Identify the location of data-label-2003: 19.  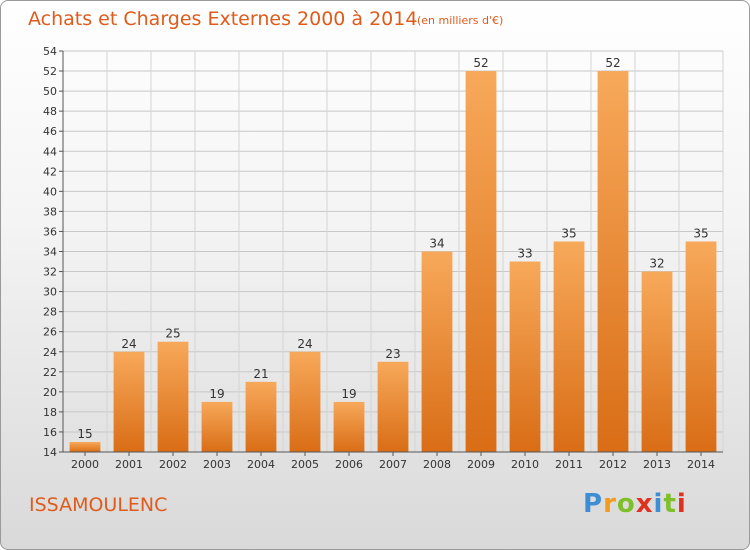
(216, 394).